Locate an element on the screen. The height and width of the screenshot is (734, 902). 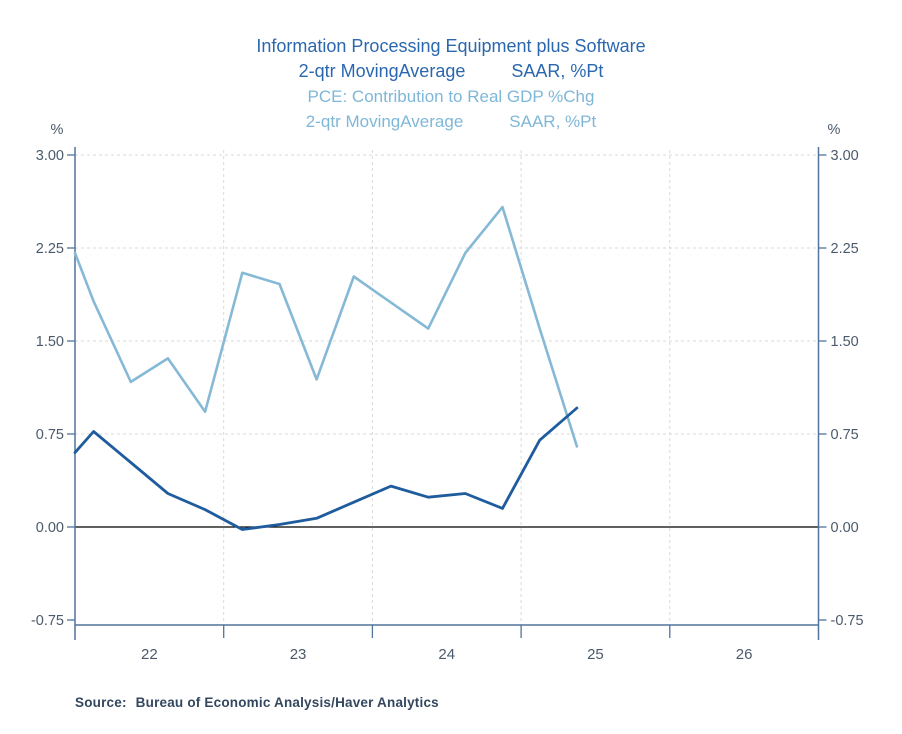
right-axis-unit: % is located at coordinates (834, 130).